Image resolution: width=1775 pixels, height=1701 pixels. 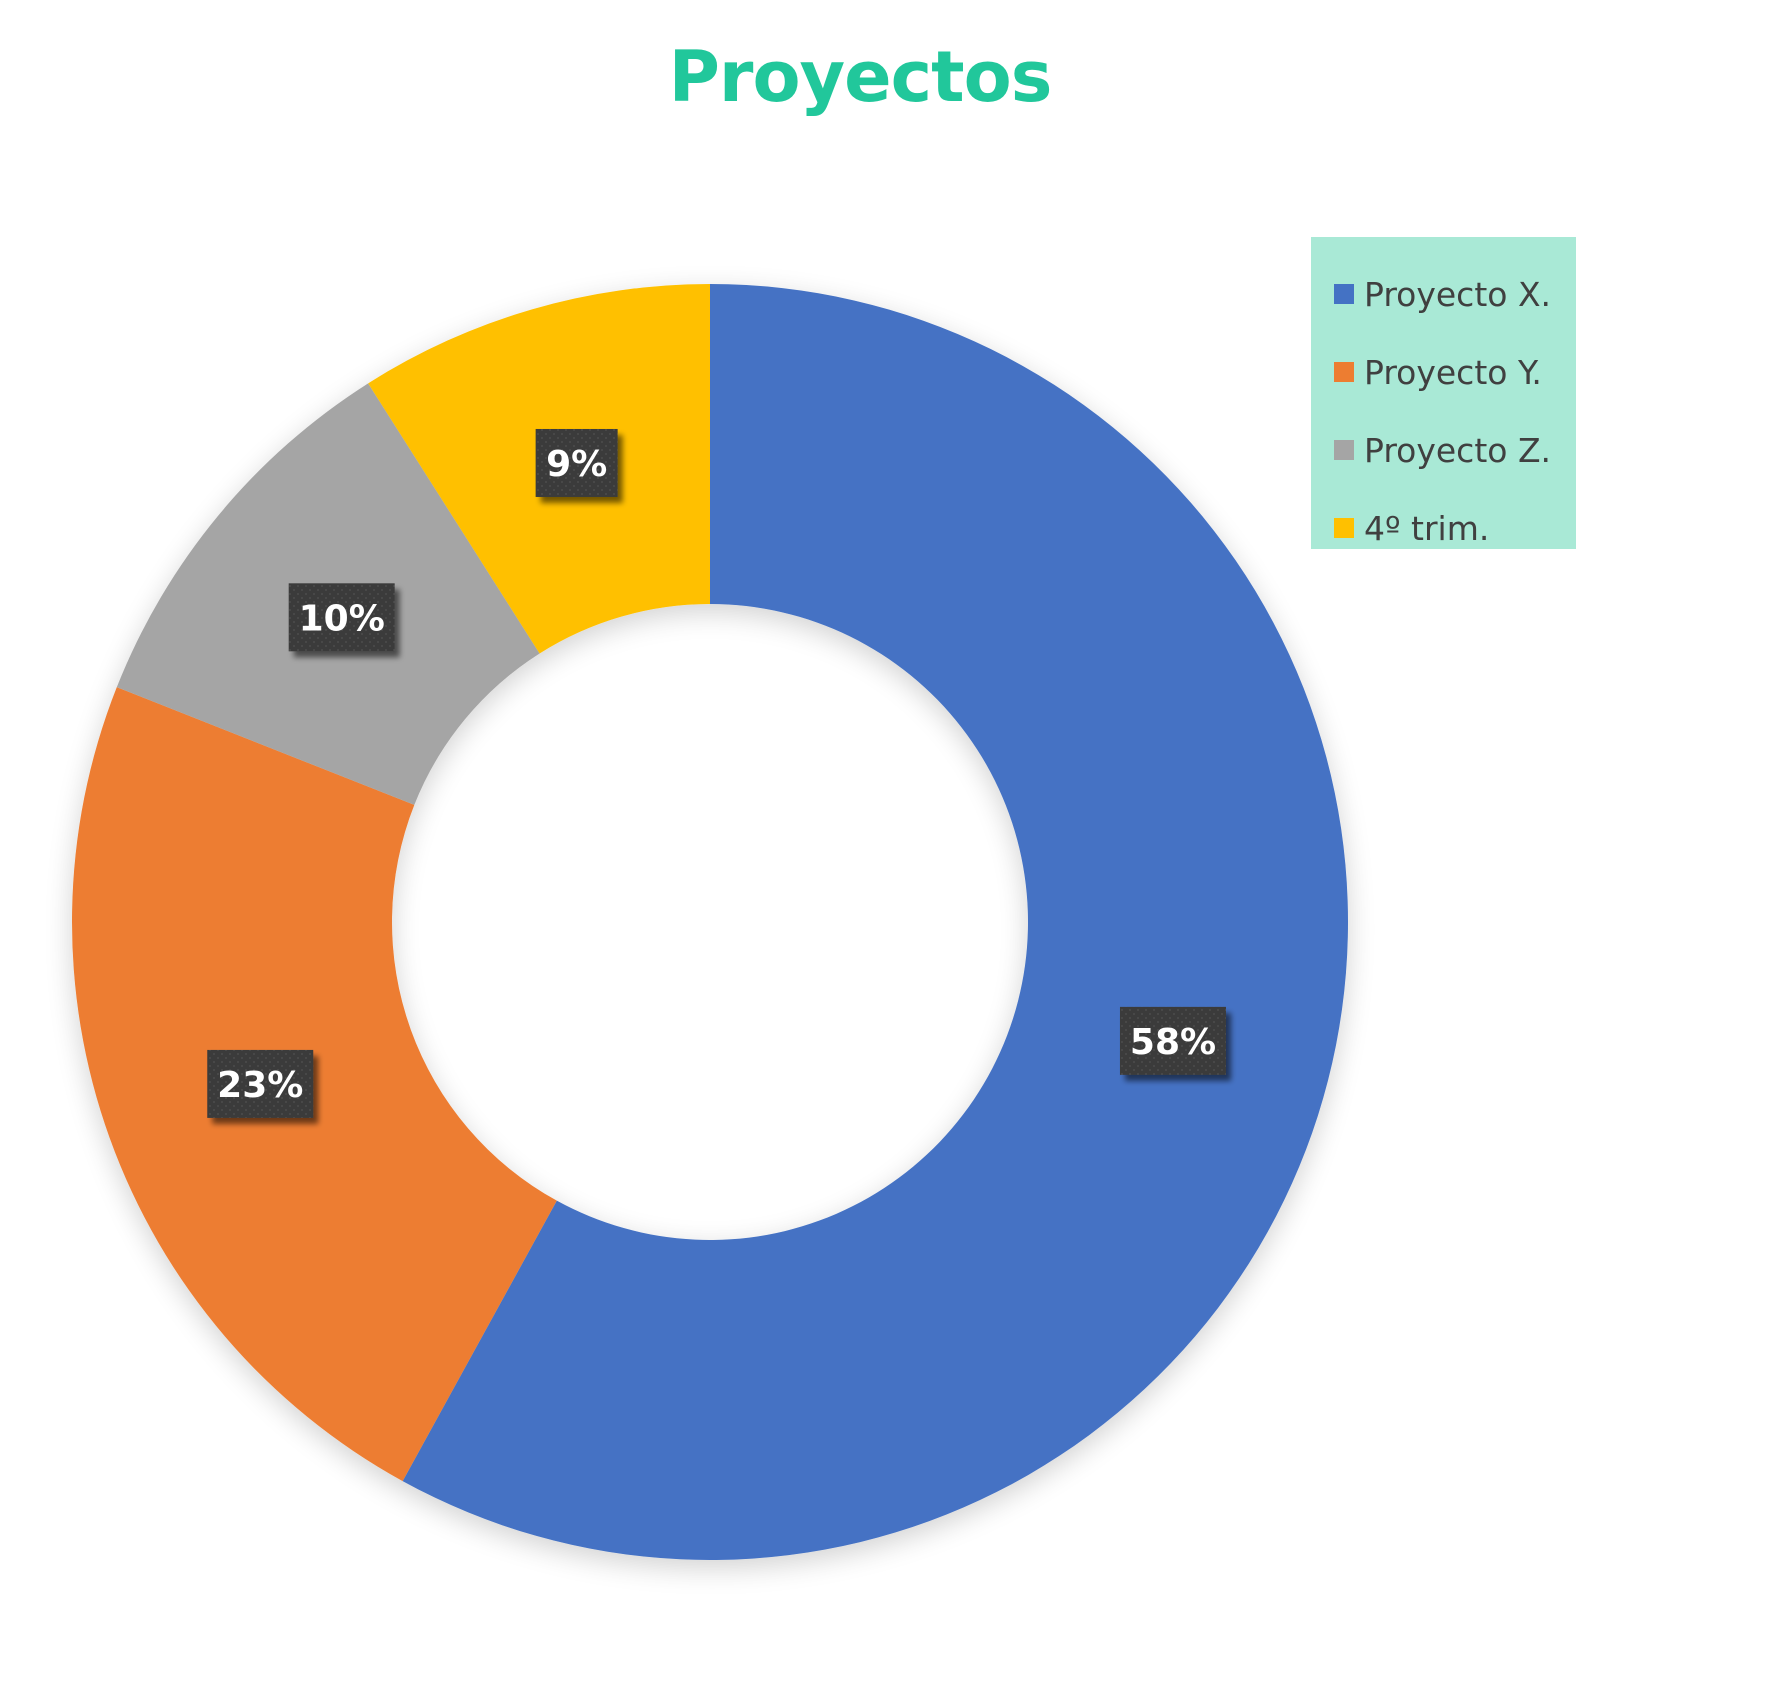 I want to click on legend-item: Proyecto Y., so click(x=1455, y=372).